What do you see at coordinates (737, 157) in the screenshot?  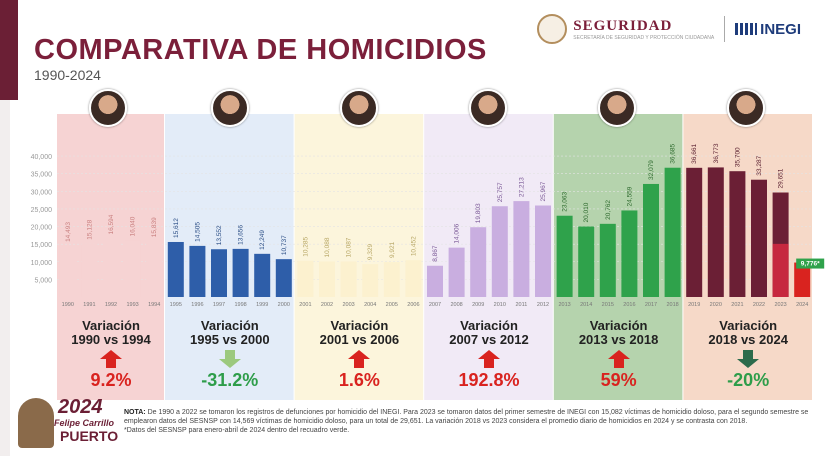 I see `value-label-2021: 35,700` at bounding box center [737, 157].